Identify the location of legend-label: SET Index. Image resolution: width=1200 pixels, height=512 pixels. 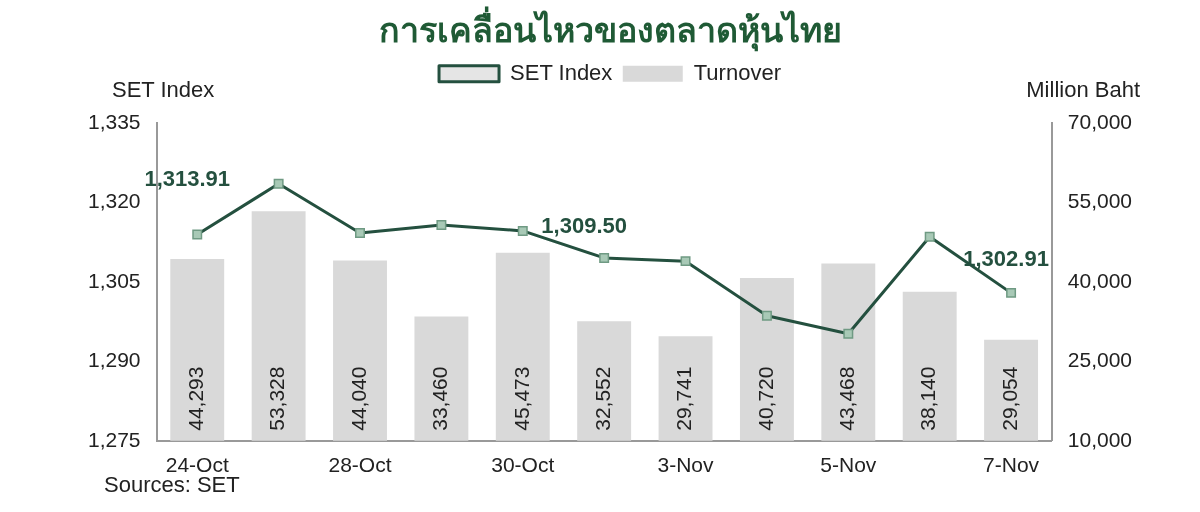
(561, 72).